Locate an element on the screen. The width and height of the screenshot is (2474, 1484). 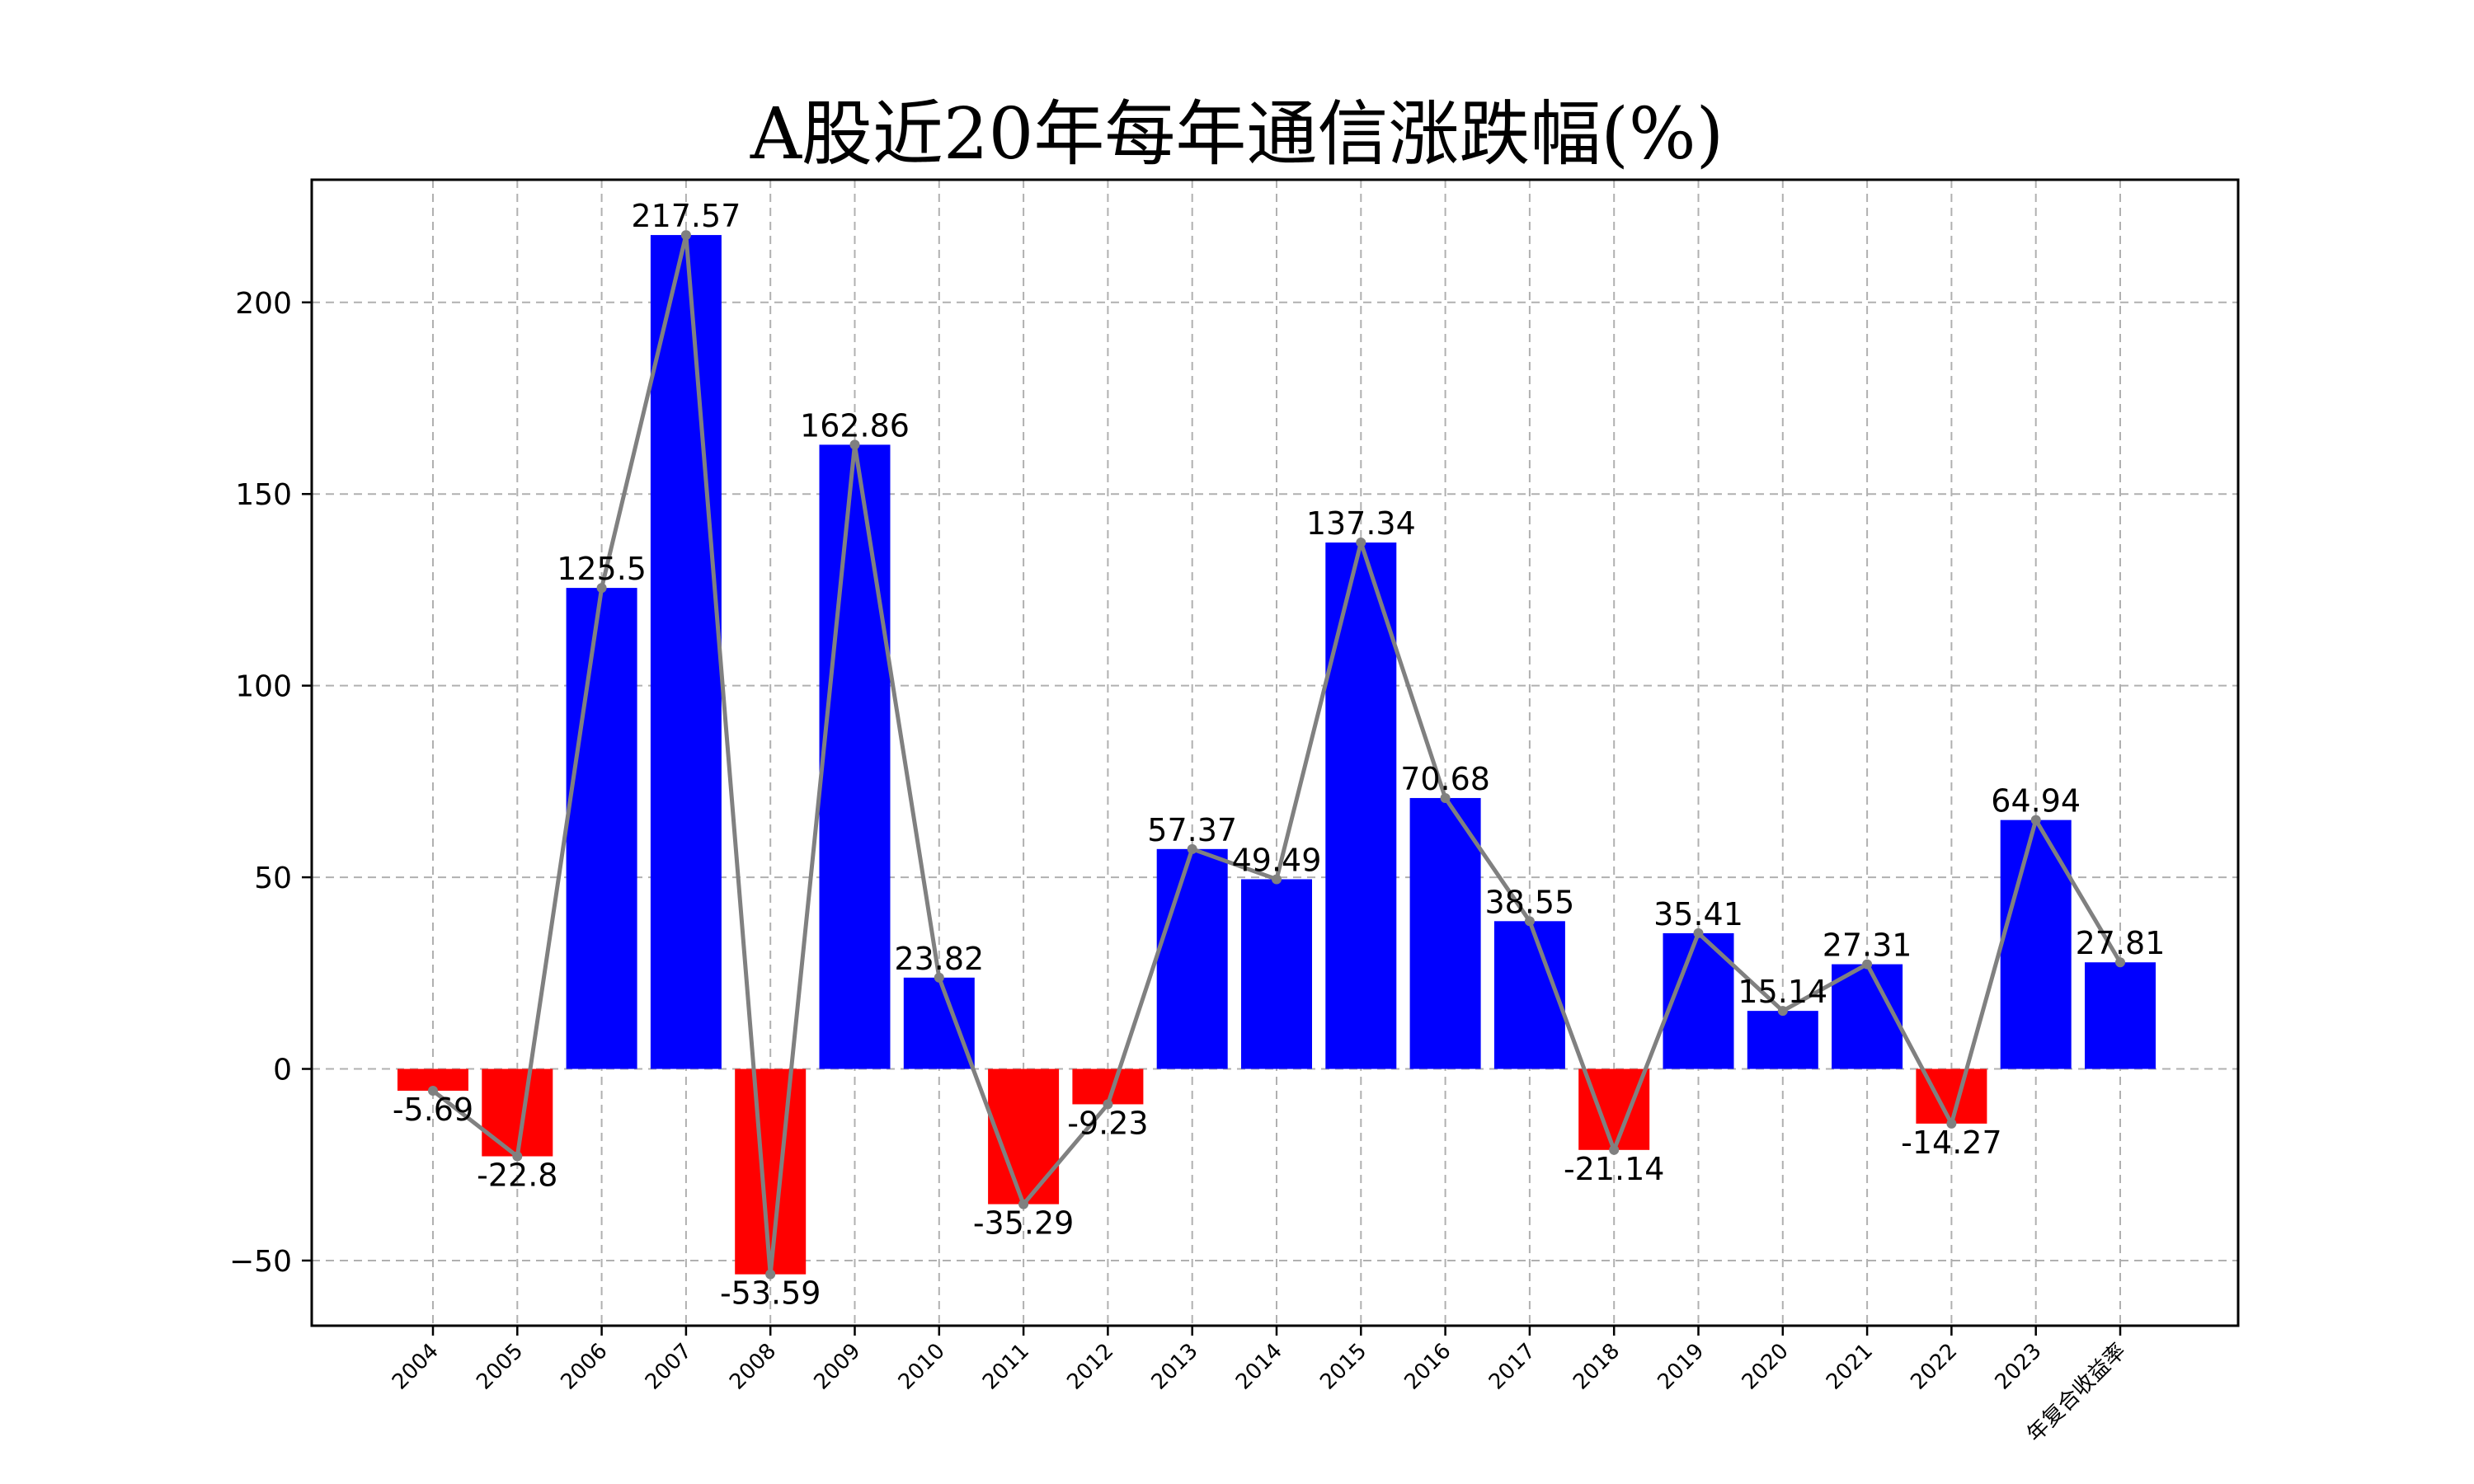
bar-2013 is located at coordinates (1192, 958).